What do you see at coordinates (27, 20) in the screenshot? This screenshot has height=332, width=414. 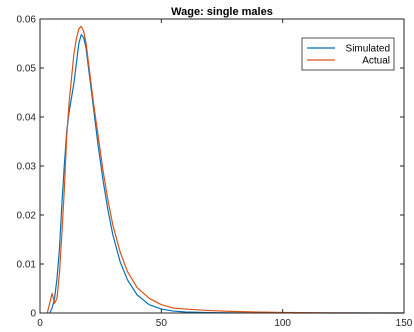 I see `y-tick-label: 0.06` at bounding box center [27, 20].